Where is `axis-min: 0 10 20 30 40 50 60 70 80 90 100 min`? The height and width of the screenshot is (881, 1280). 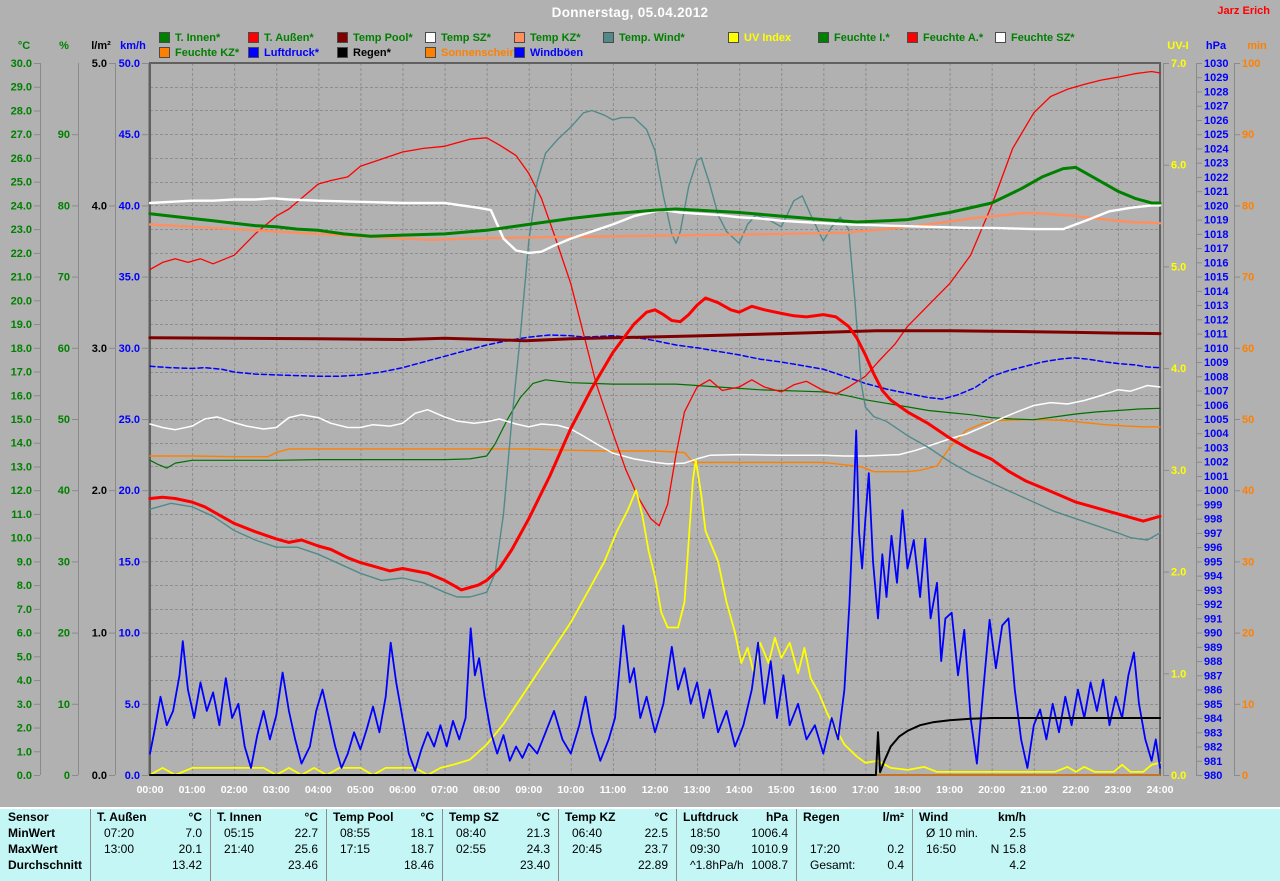 axis-min: 0 10 20 30 40 50 60 70 80 90 100 min is located at coordinates (1250, 411).